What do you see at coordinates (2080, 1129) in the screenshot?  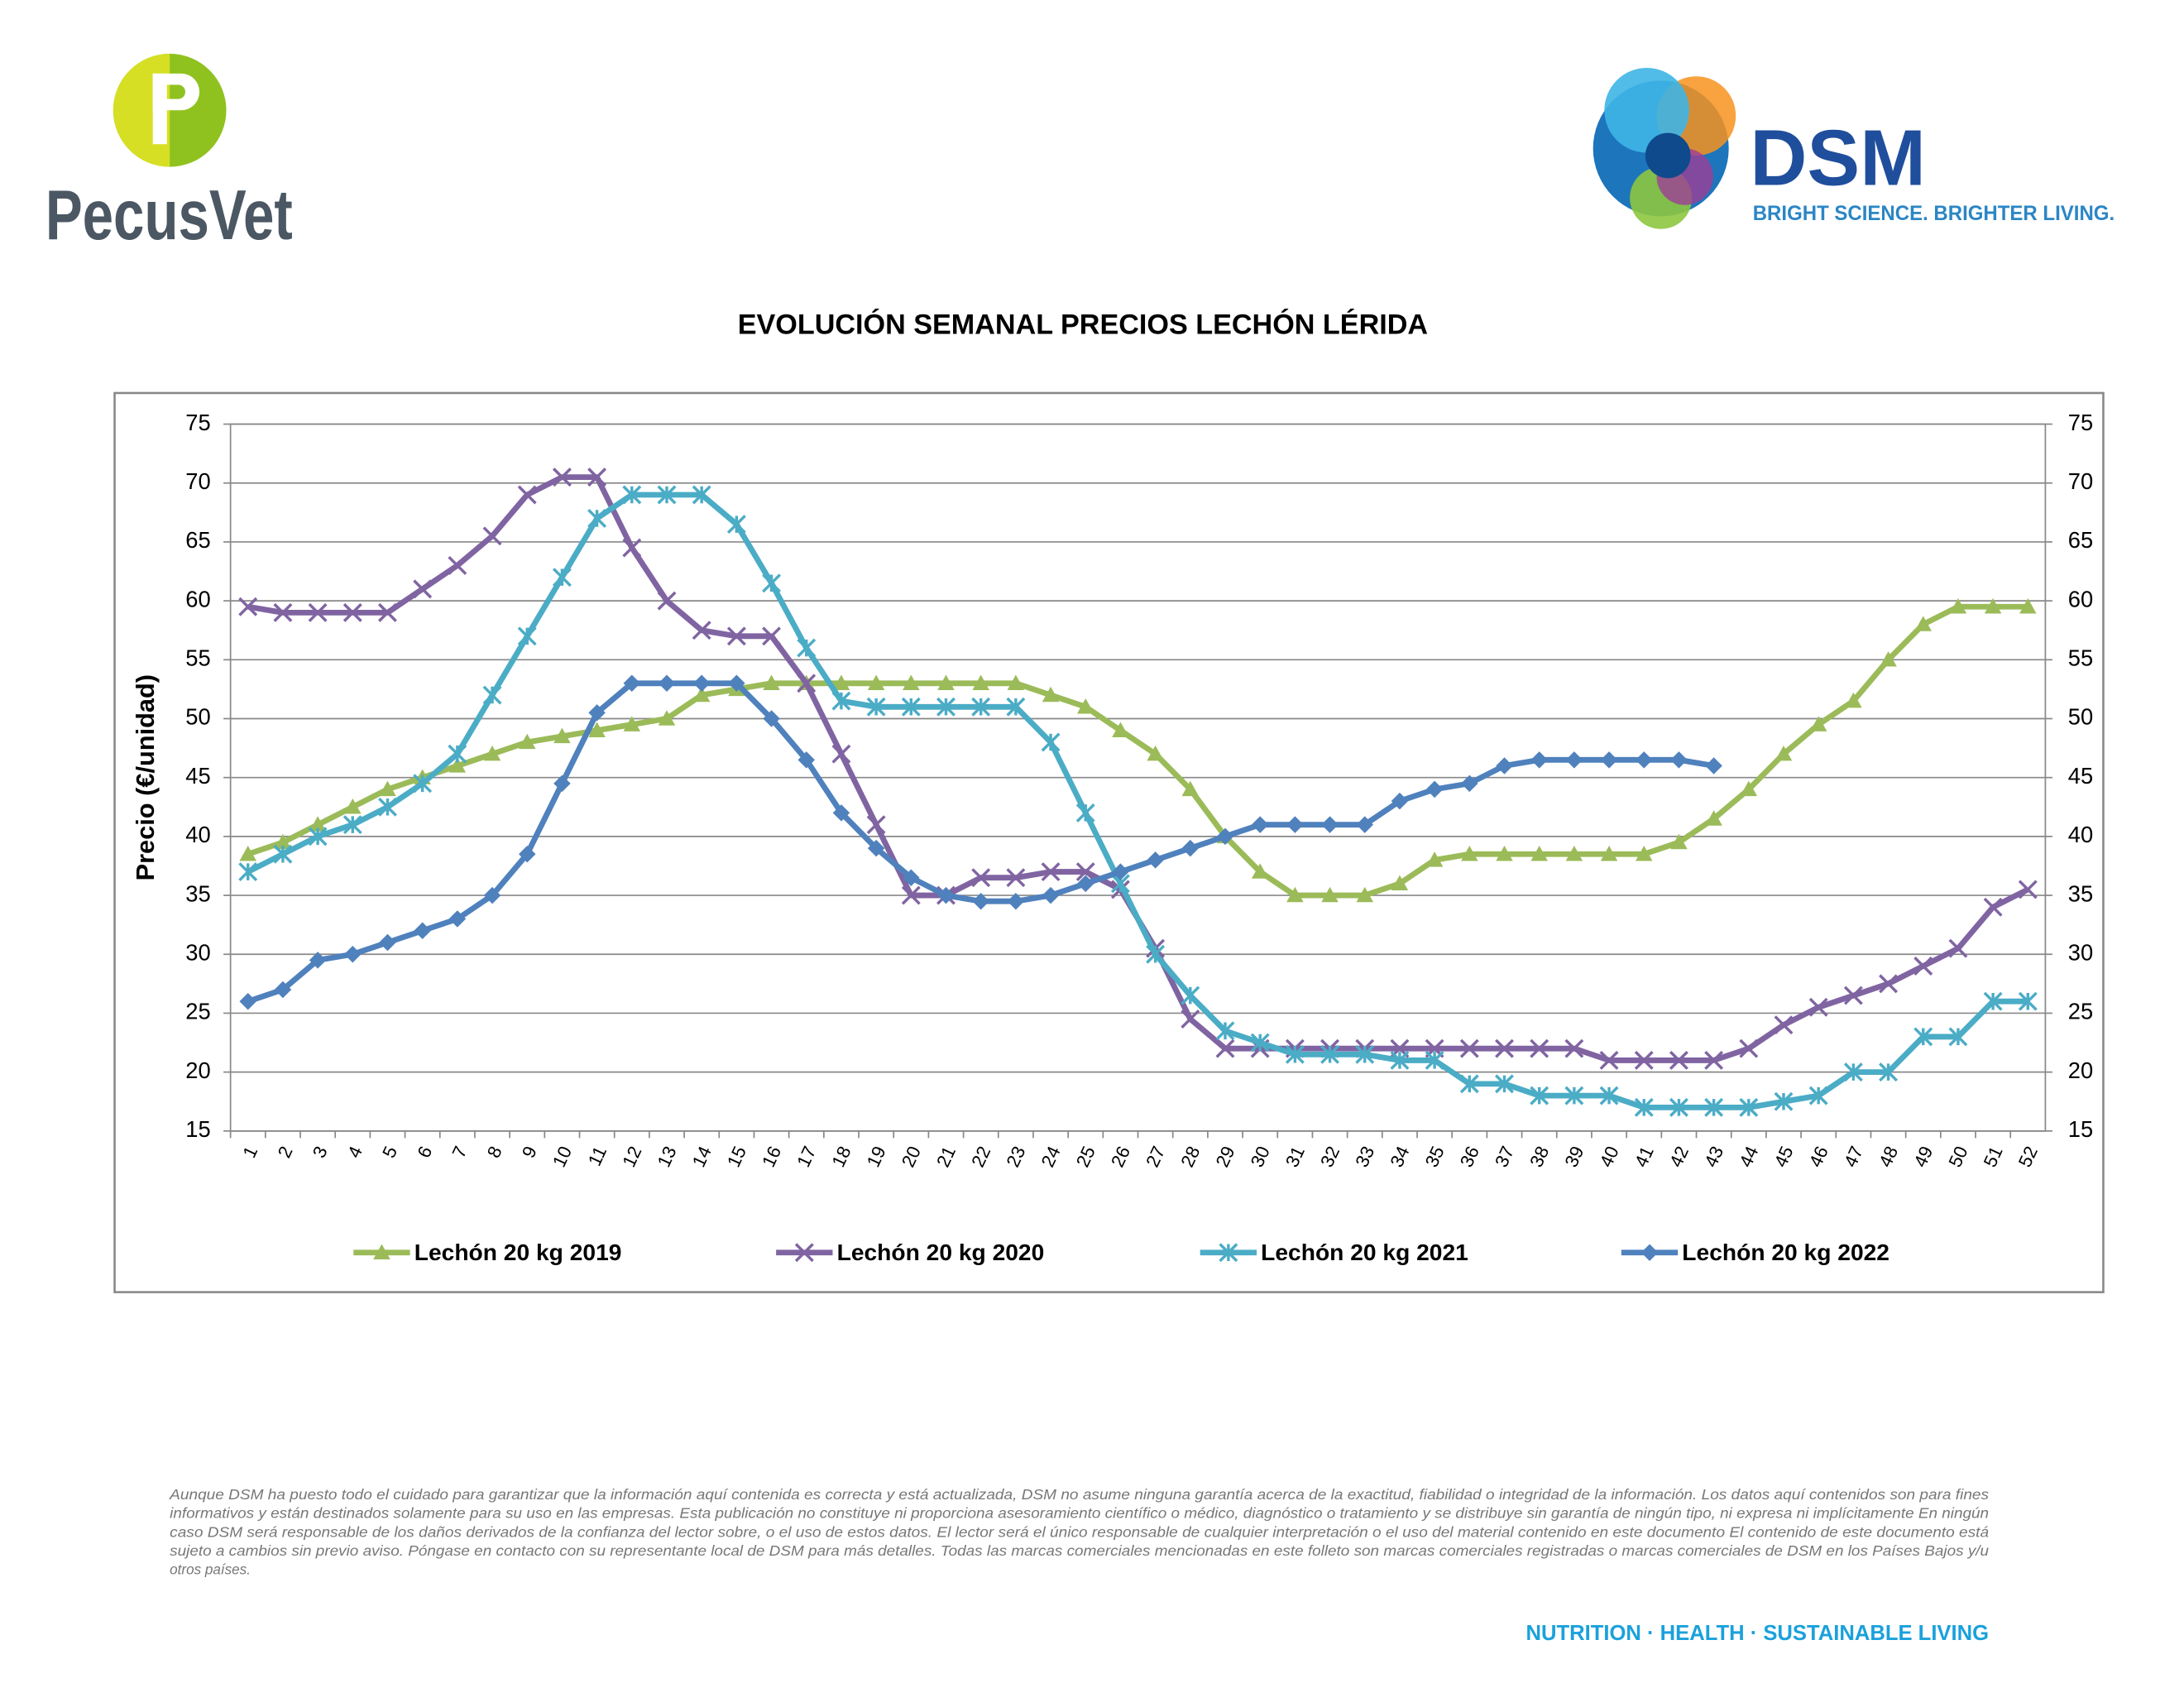 I see `y2-tick-label: 15` at bounding box center [2080, 1129].